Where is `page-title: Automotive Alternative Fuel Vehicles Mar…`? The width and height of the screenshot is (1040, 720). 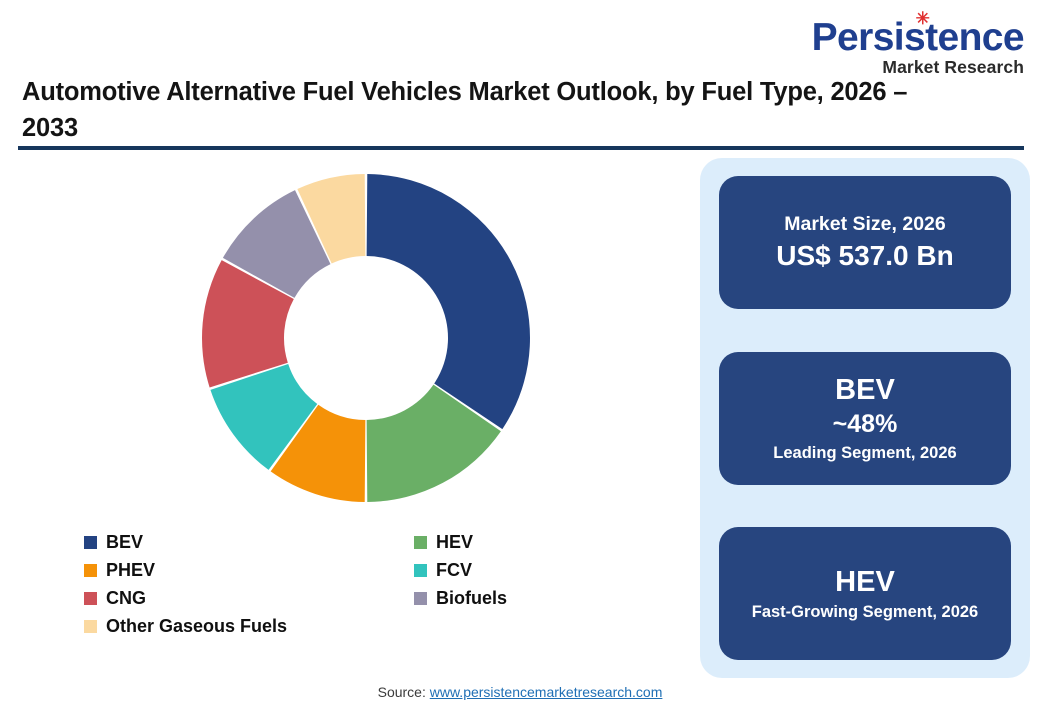
page-title: Automotive Alternative Fuel Vehicles Mar… is located at coordinates (465, 110).